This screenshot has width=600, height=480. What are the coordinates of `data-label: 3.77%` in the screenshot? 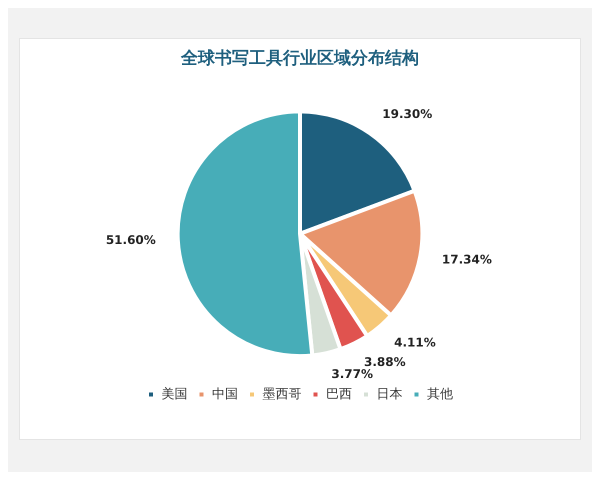 It's located at (352, 373).